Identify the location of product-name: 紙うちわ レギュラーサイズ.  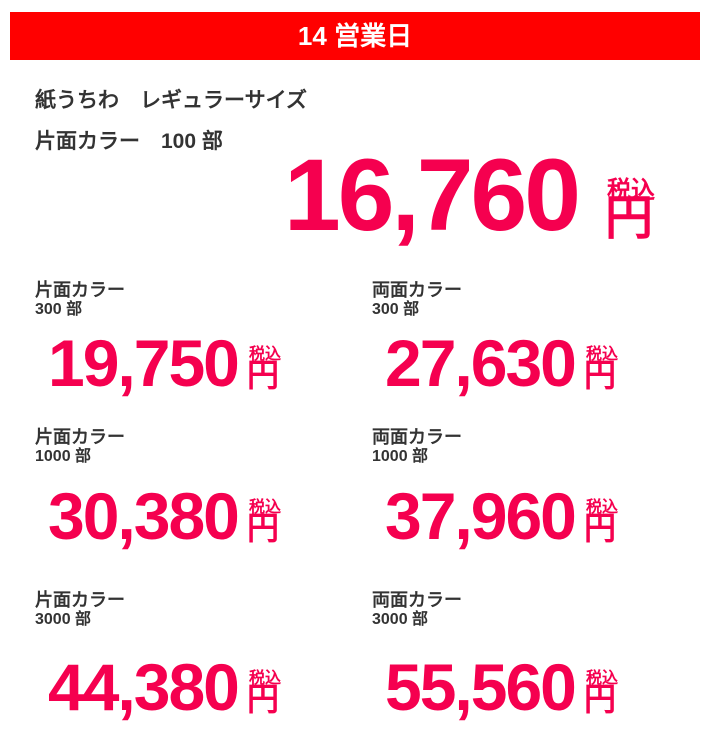
(171, 100).